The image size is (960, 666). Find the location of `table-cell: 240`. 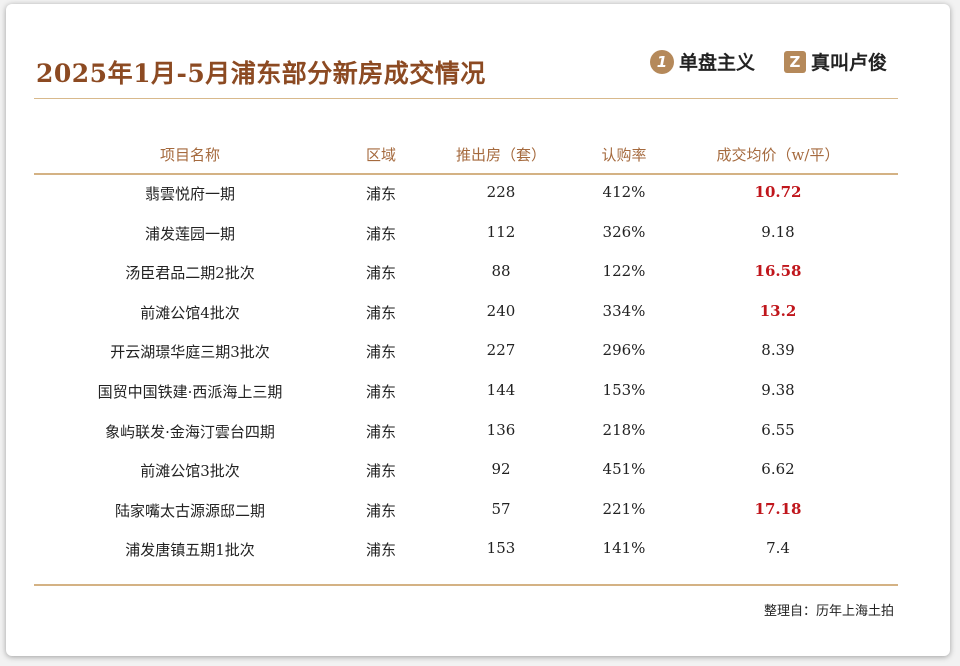

table-cell: 240 is located at coordinates (501, 310).